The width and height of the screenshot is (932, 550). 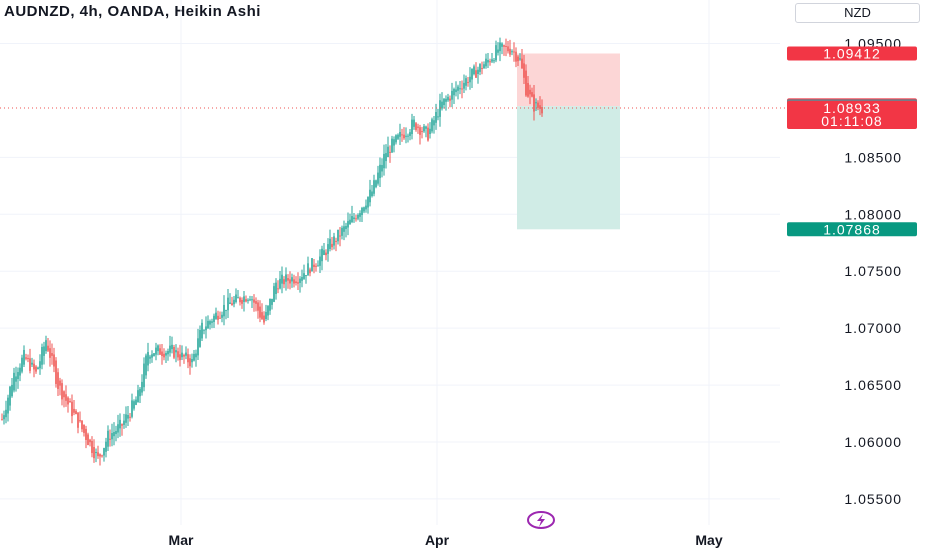 I want to click on price-label: 1.07868, so click(x=852, y=229).